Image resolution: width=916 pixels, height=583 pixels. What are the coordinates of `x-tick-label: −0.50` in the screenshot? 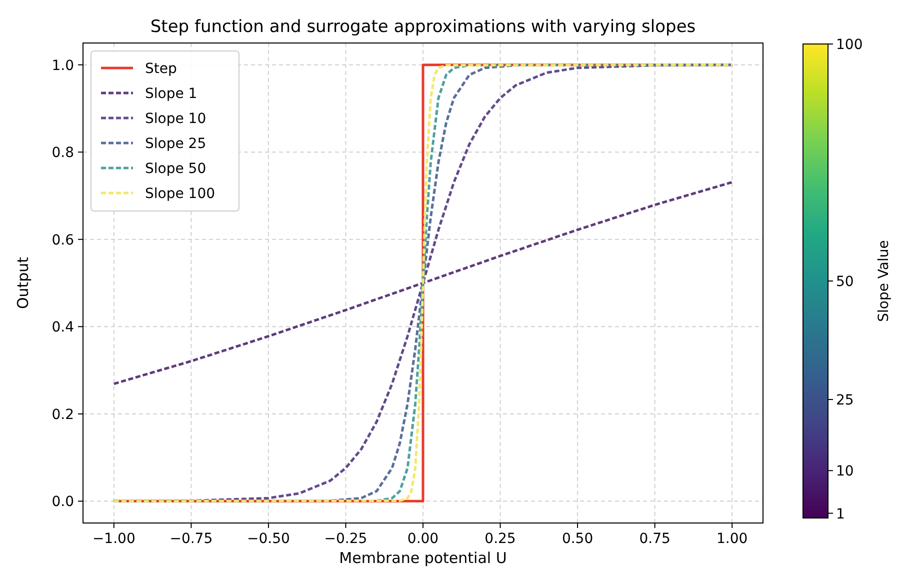 It's located at (268, 539).